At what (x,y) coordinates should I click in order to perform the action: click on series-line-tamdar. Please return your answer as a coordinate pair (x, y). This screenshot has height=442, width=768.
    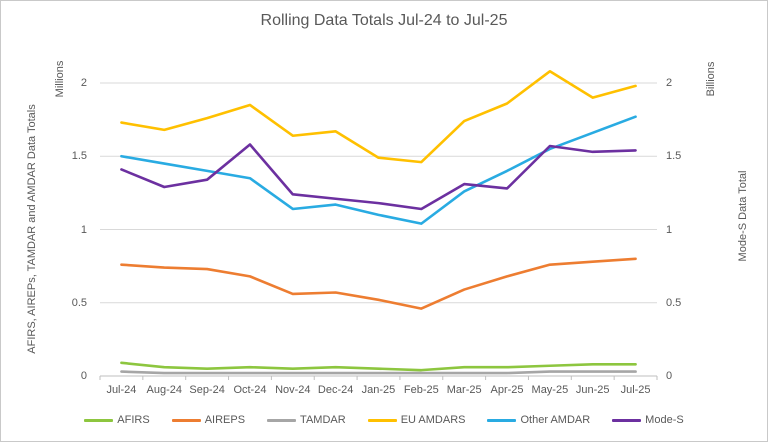
    Looking at the image, I should click on (378, 372).